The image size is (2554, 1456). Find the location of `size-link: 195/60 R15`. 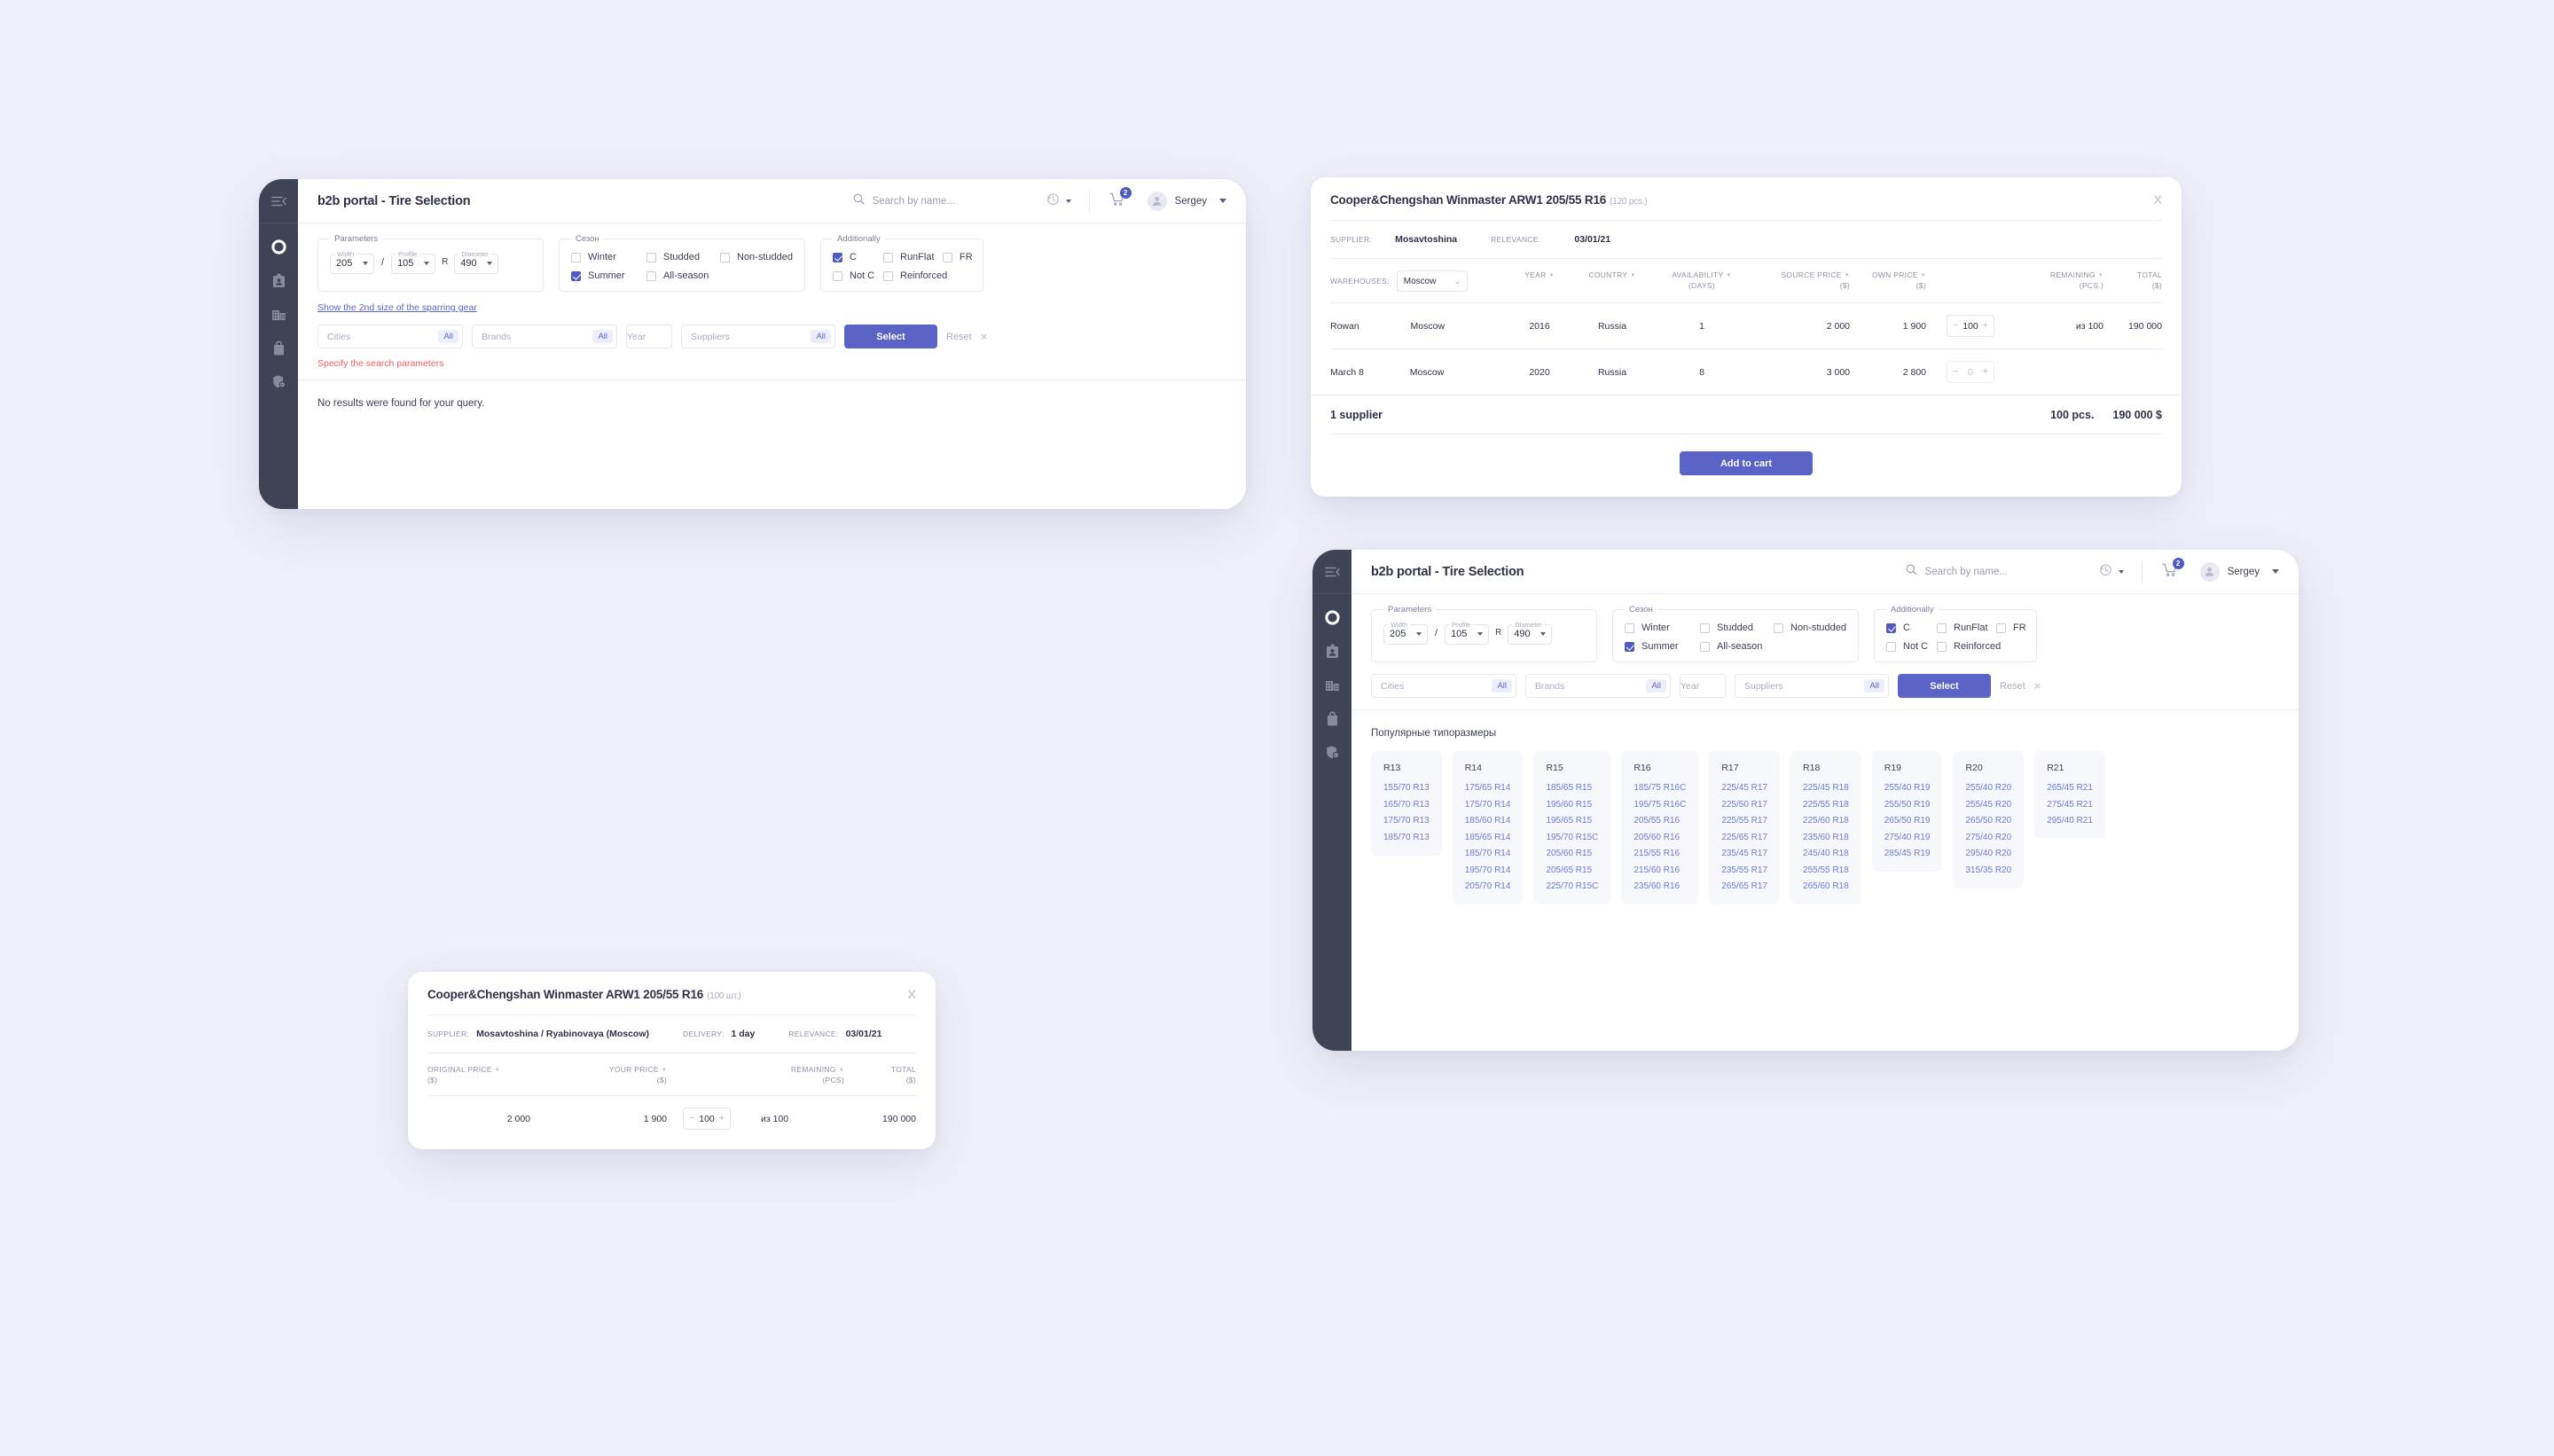

size-link: 195/60 R15 is located at coordinates (1569, 804).